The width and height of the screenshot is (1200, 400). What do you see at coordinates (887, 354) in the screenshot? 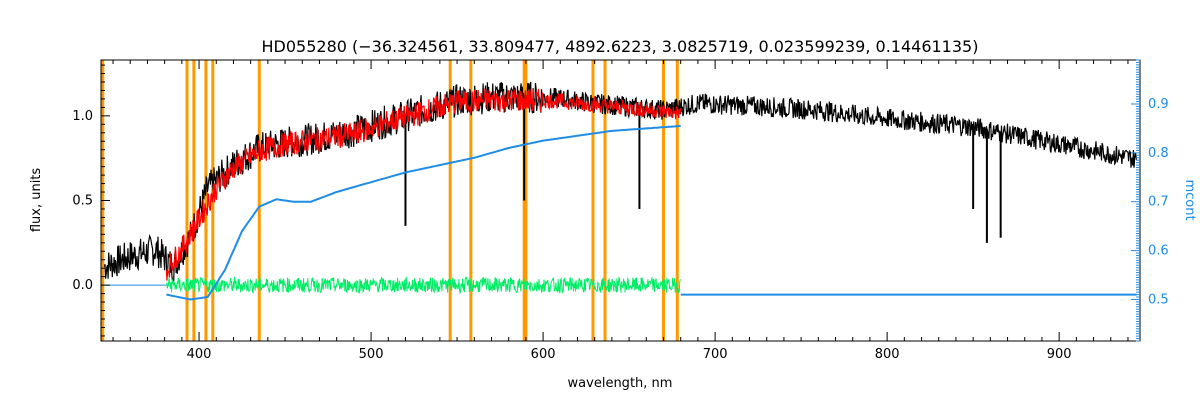
I see `x-tick-label: 800` at bounding box center [887, 354].